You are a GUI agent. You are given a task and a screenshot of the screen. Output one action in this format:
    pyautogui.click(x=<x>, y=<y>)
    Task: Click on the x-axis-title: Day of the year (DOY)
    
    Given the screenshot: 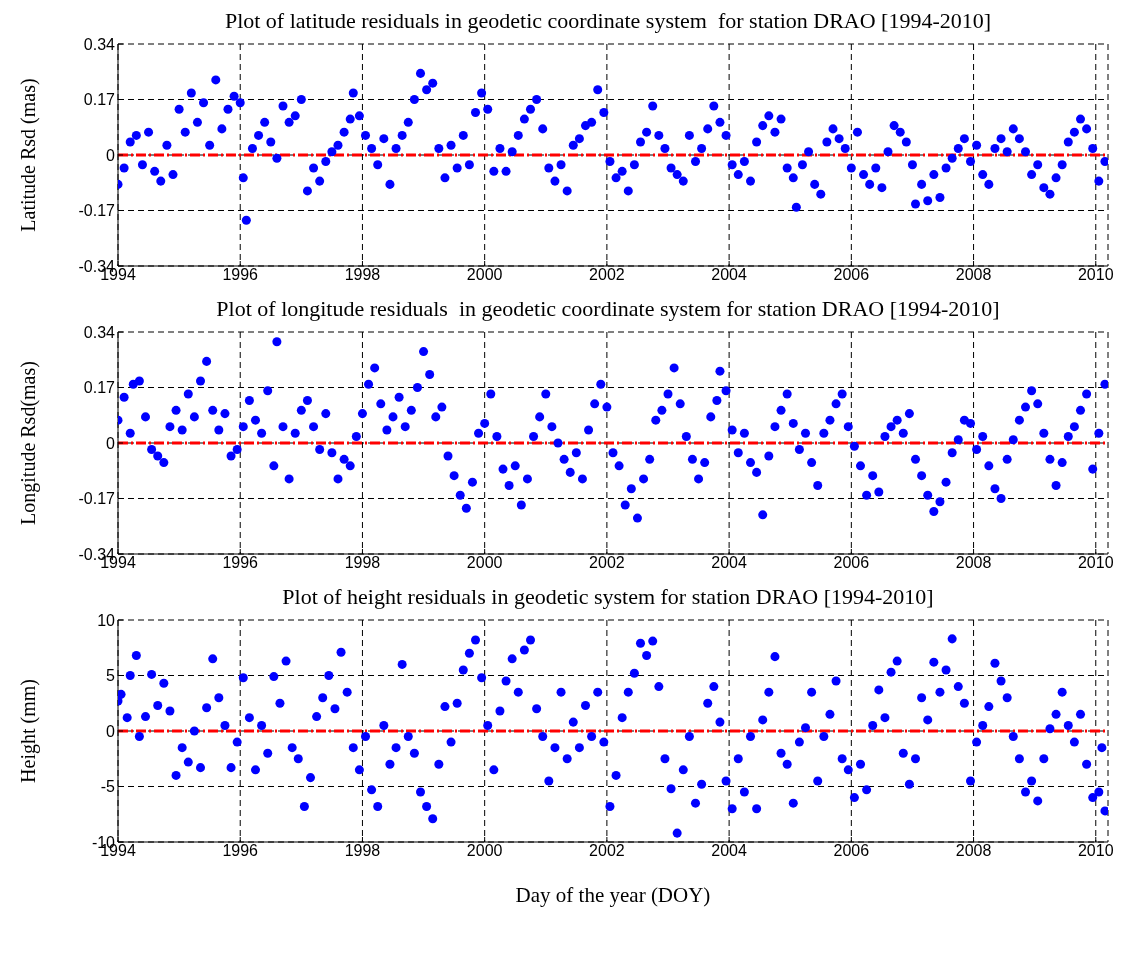 What is the action you would take?
    pyautogui.click(x=613, y=895)
    